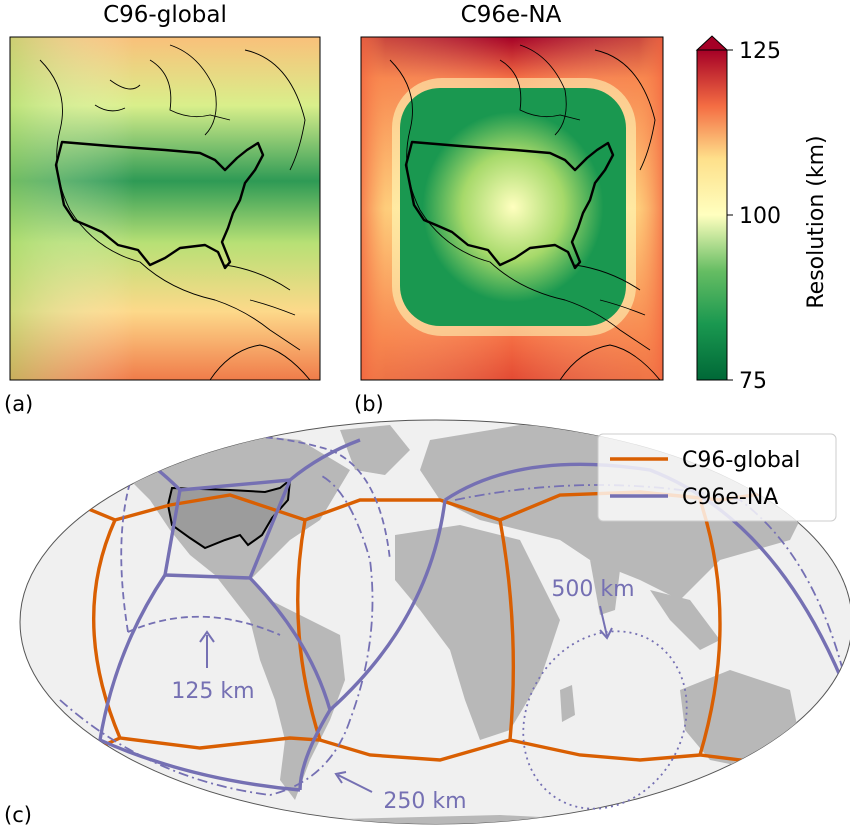 Image resolution: width=850 pixels, height=837 pixels. What do you see at coordinates (816, 221) in the screenshot?
I see `colorbar-label: Resolution (km)` at bounding box center [816, 221].